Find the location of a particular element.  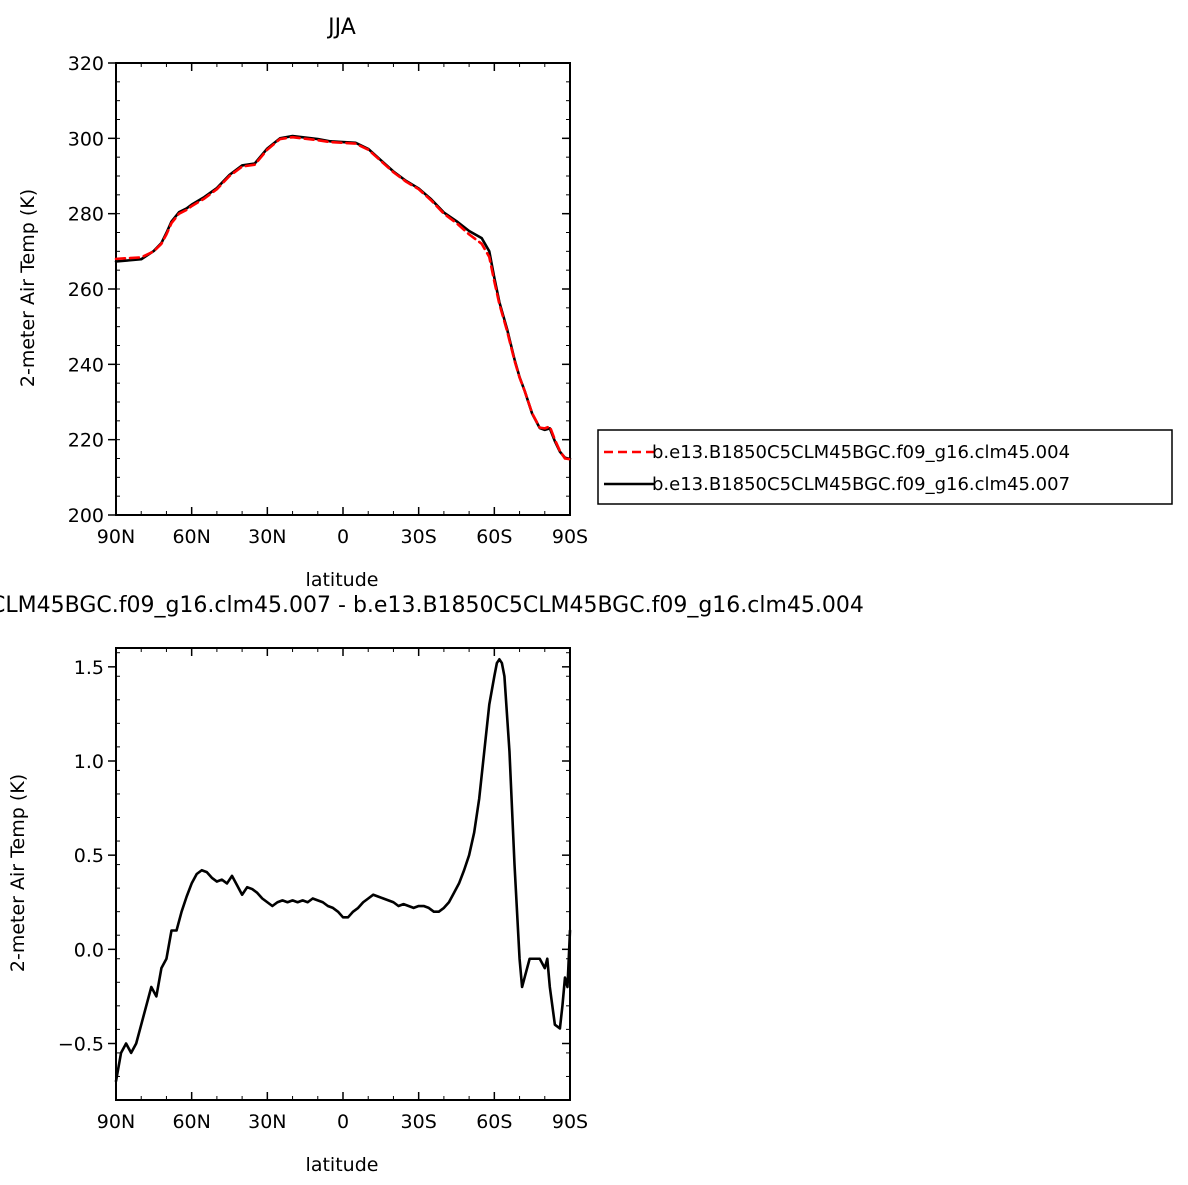

top-y-tick-label: 220 is located at coordinates (86, 441).